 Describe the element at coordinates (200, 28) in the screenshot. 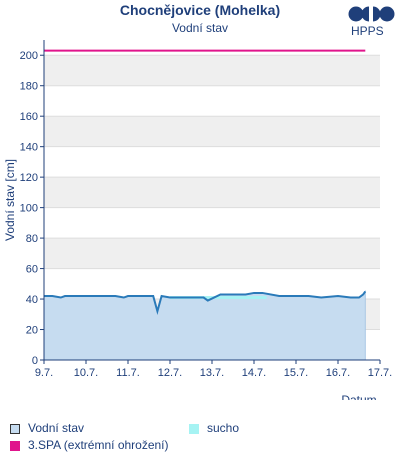

I see `chart-subtitle: Vodní stav` at that location.